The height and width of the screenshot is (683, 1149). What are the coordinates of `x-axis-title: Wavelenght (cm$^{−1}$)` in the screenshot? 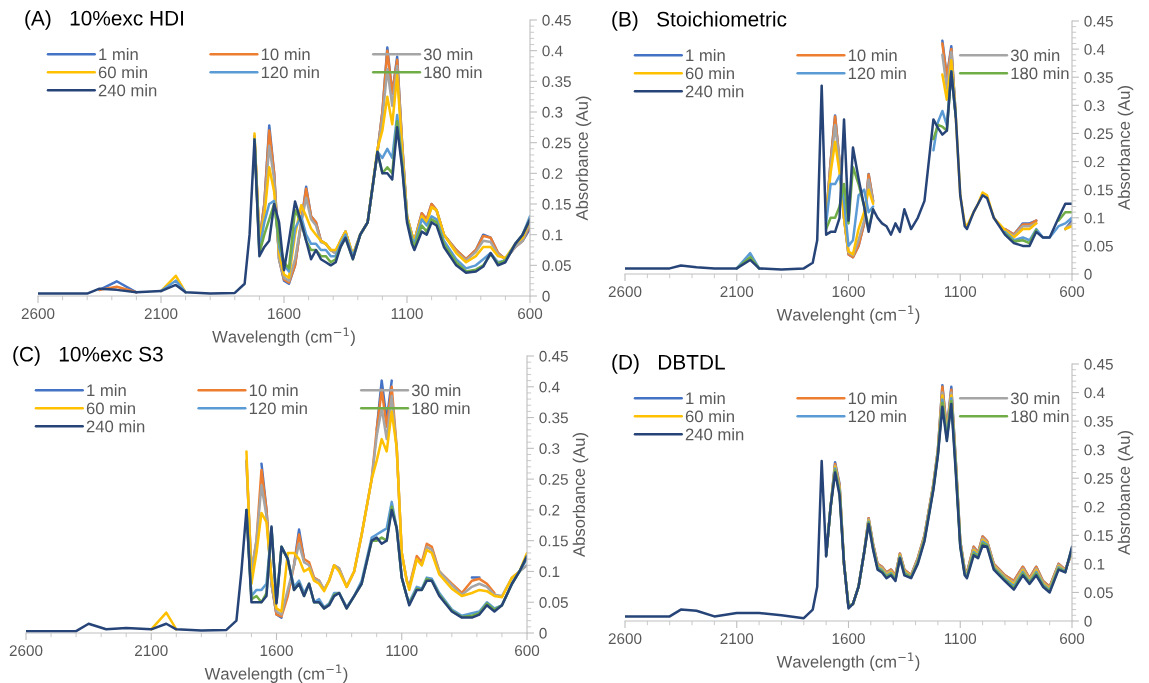 It's located at (848, 314).